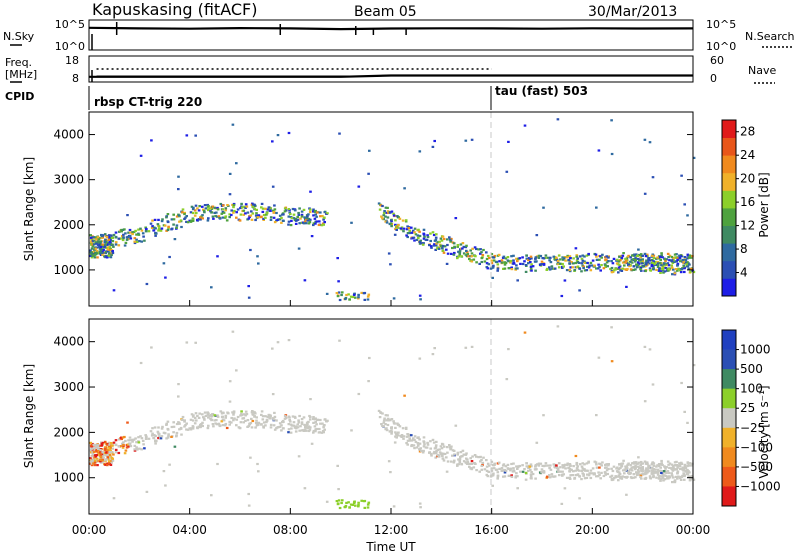  Describe the element at coordinates (747, 226) in the screenshot. I see `power-colorbar-tick-label: 12` at that location.